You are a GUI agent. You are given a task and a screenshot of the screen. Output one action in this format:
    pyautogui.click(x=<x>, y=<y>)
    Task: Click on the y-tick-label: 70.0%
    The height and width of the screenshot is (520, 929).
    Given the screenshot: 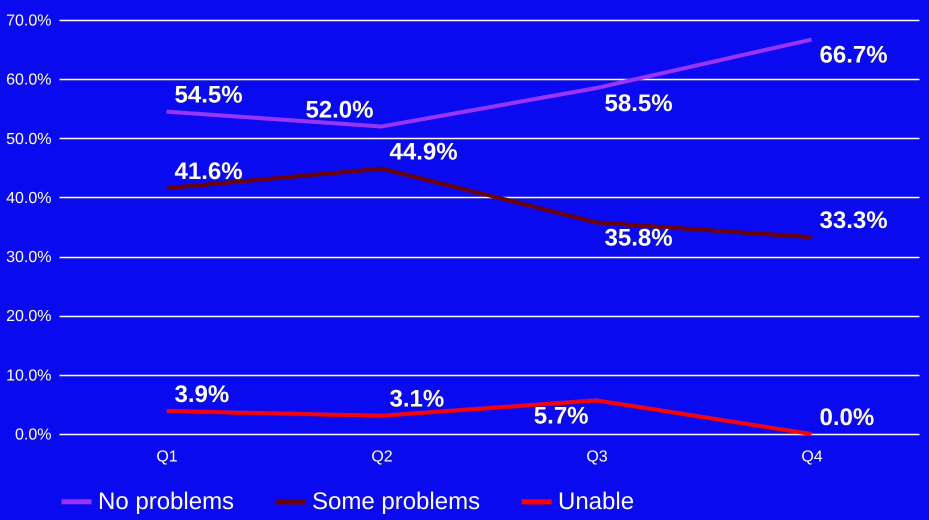 What is the action you would take?
    pyautogui.click(x=29, y=21)
    